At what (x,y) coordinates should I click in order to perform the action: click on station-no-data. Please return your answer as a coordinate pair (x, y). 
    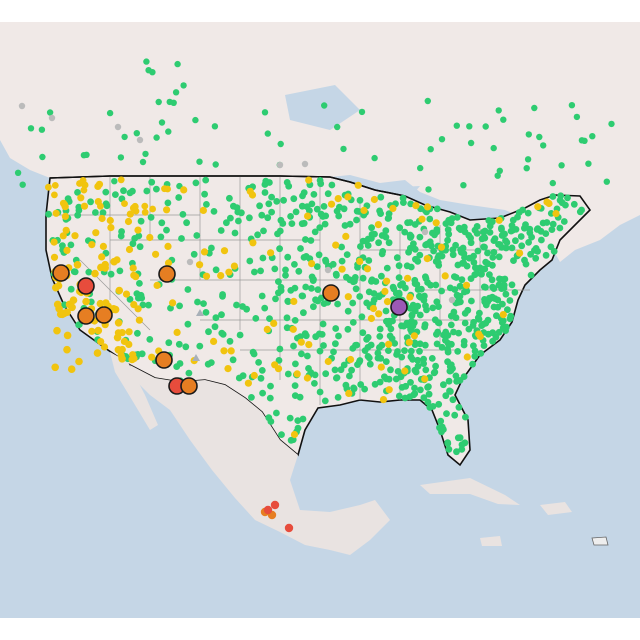
    Looking at the image, I should click on (52, 118).